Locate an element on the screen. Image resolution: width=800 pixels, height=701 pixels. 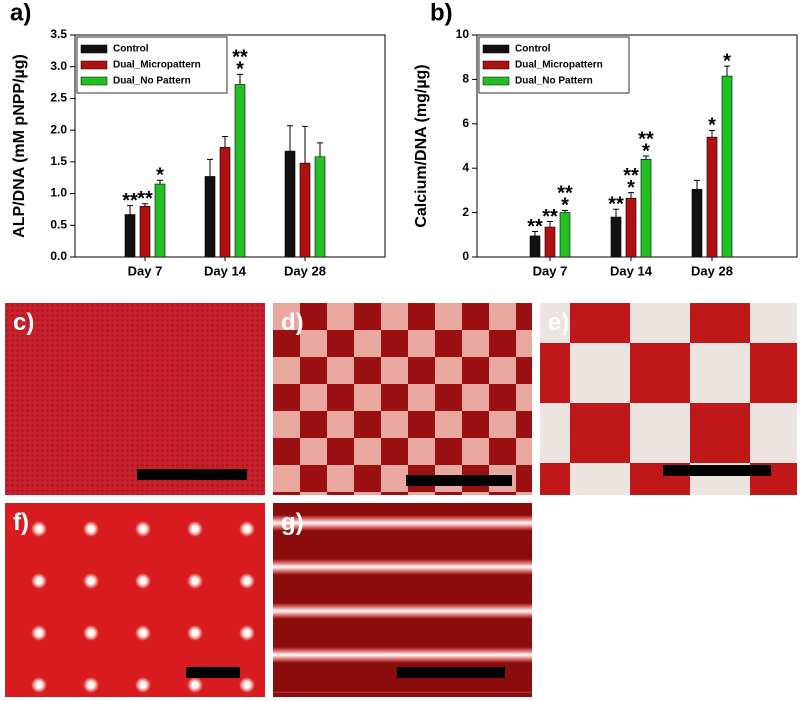
micrograph: e) is located at coordinates (668, 399).